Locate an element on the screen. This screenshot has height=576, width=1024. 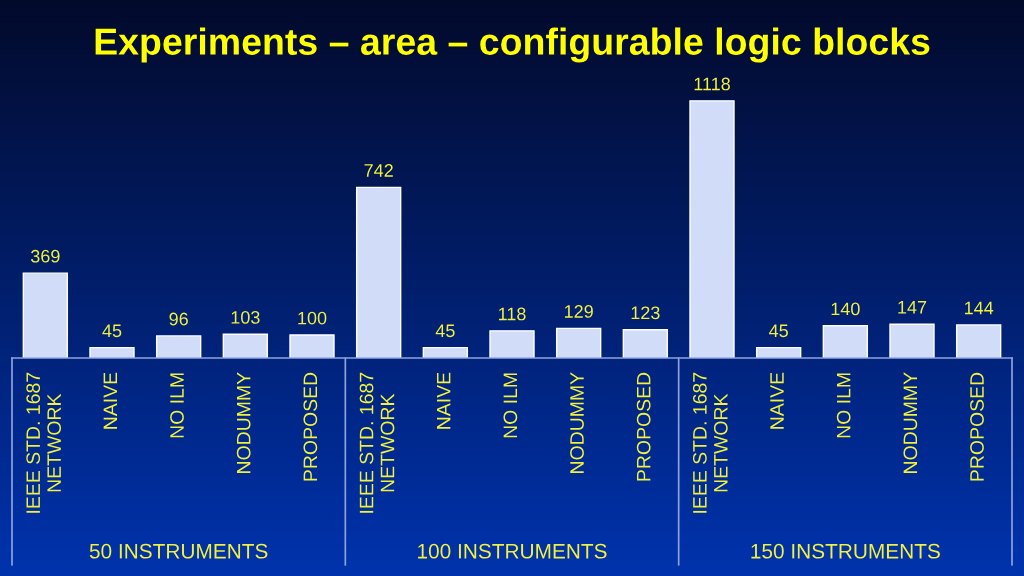
data-label: 123 is located at coordinates (645, 313).